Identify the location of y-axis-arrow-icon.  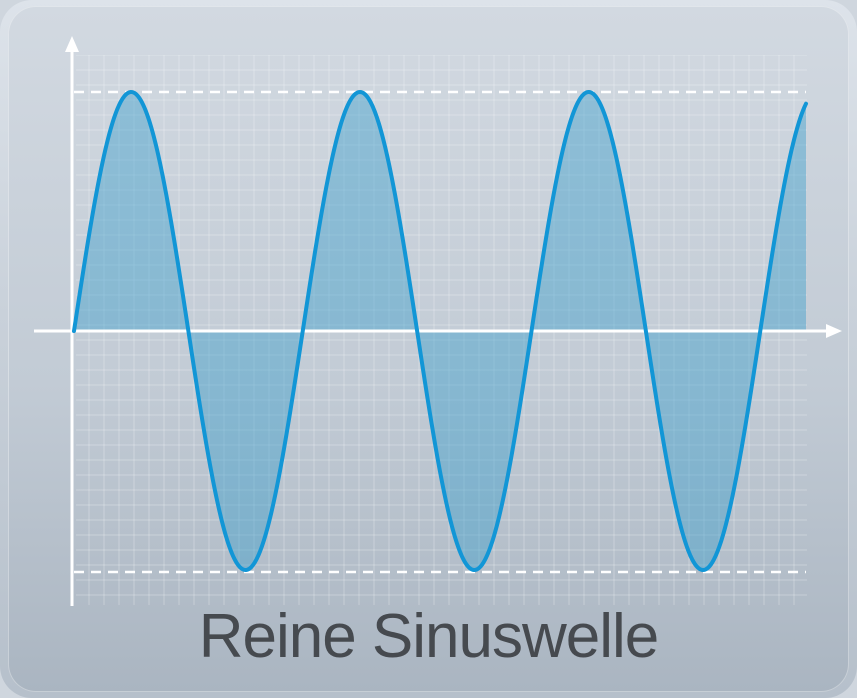
(72, 44).